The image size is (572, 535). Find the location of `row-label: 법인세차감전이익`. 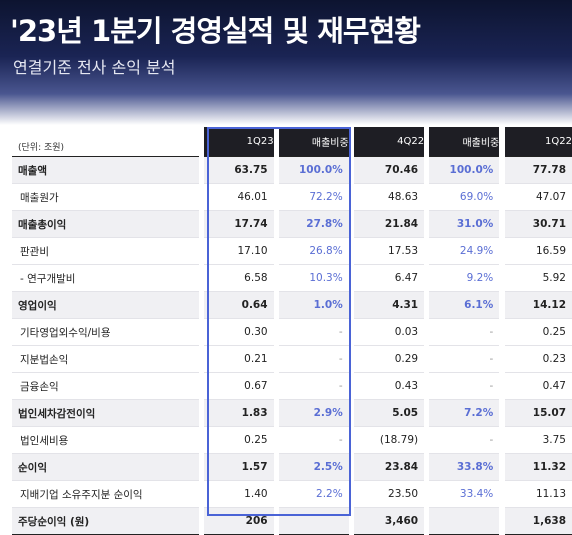

row-label: 법인세차감전이익 is located at coordinates (105, 413).